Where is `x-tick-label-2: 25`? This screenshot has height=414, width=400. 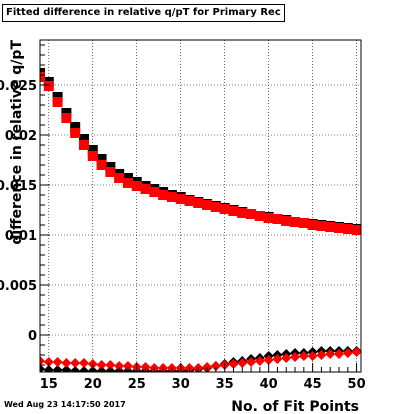 x-tick-label-2: 25 is located at coordinates (137, 384).